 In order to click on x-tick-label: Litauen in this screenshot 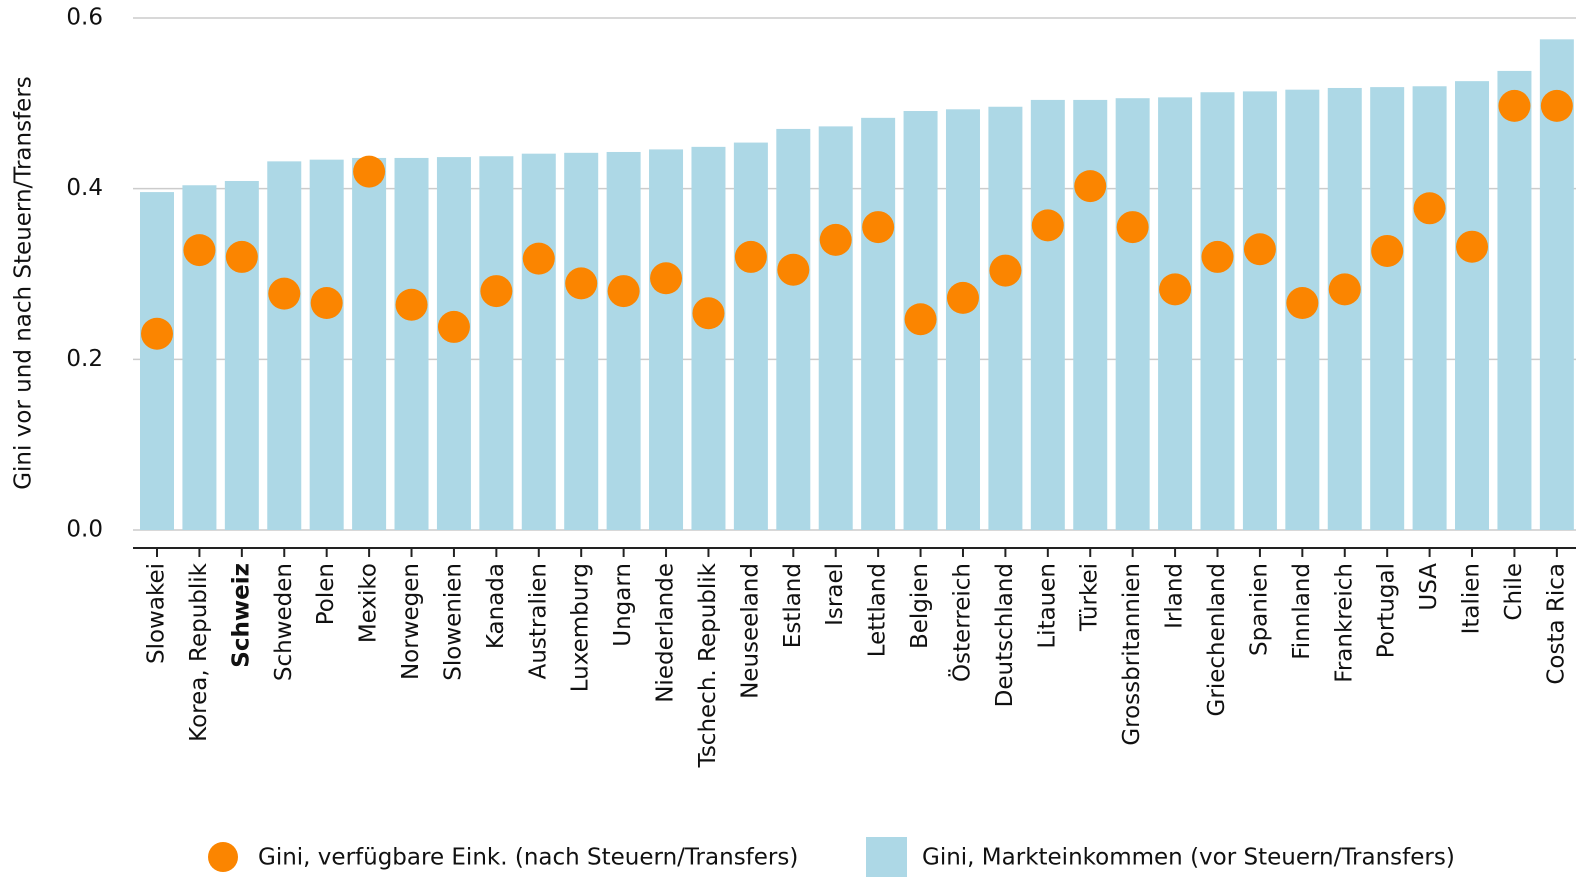, I will do `click(1047, 606)`.